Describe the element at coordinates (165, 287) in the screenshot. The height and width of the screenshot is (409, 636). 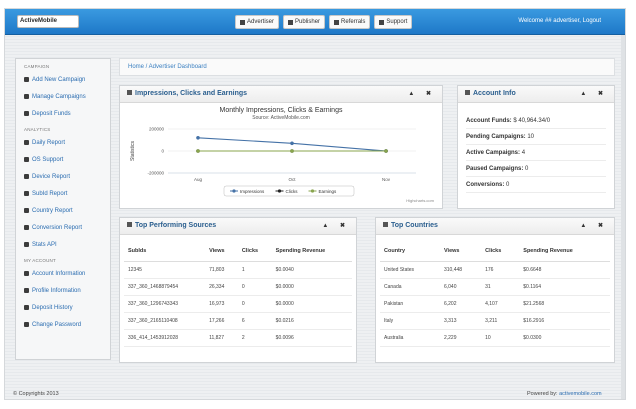
I see `table-cell: 337_360_1468879454` at that location.